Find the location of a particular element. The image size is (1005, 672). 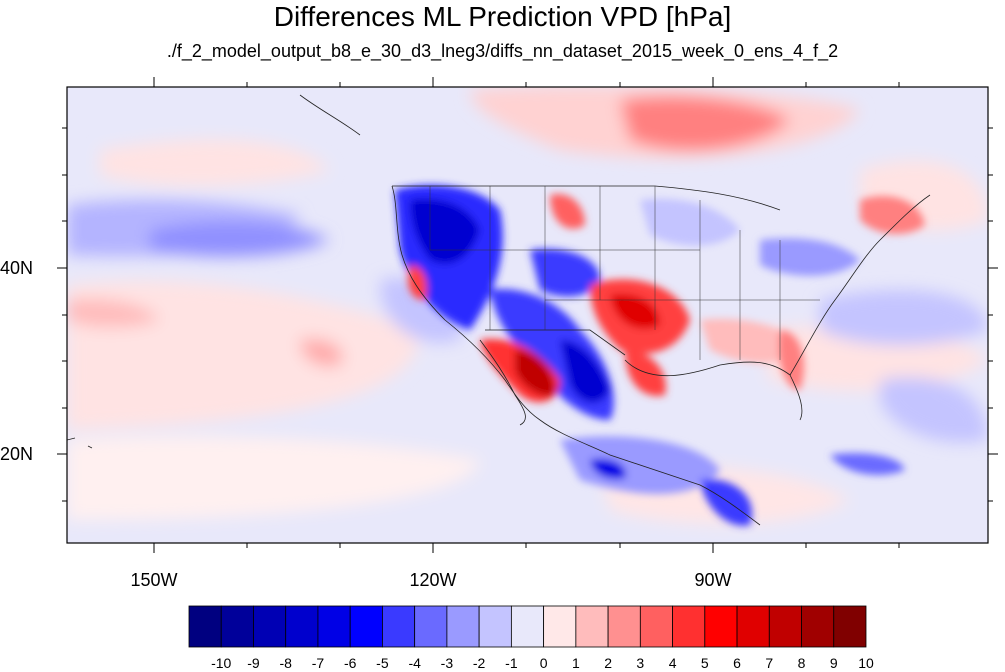

colorbar-tick-label: -5 is located at coordinates (382, 663).